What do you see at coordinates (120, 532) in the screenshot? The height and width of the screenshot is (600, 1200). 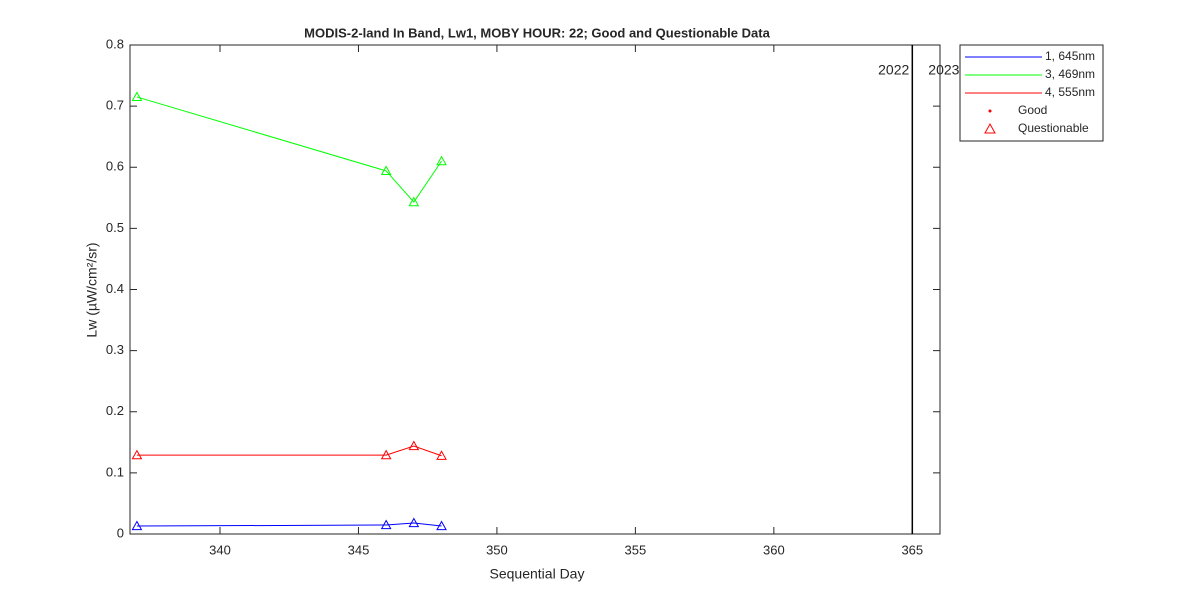 I see `y-tick-label: 0` at bounding box center [120, 532].